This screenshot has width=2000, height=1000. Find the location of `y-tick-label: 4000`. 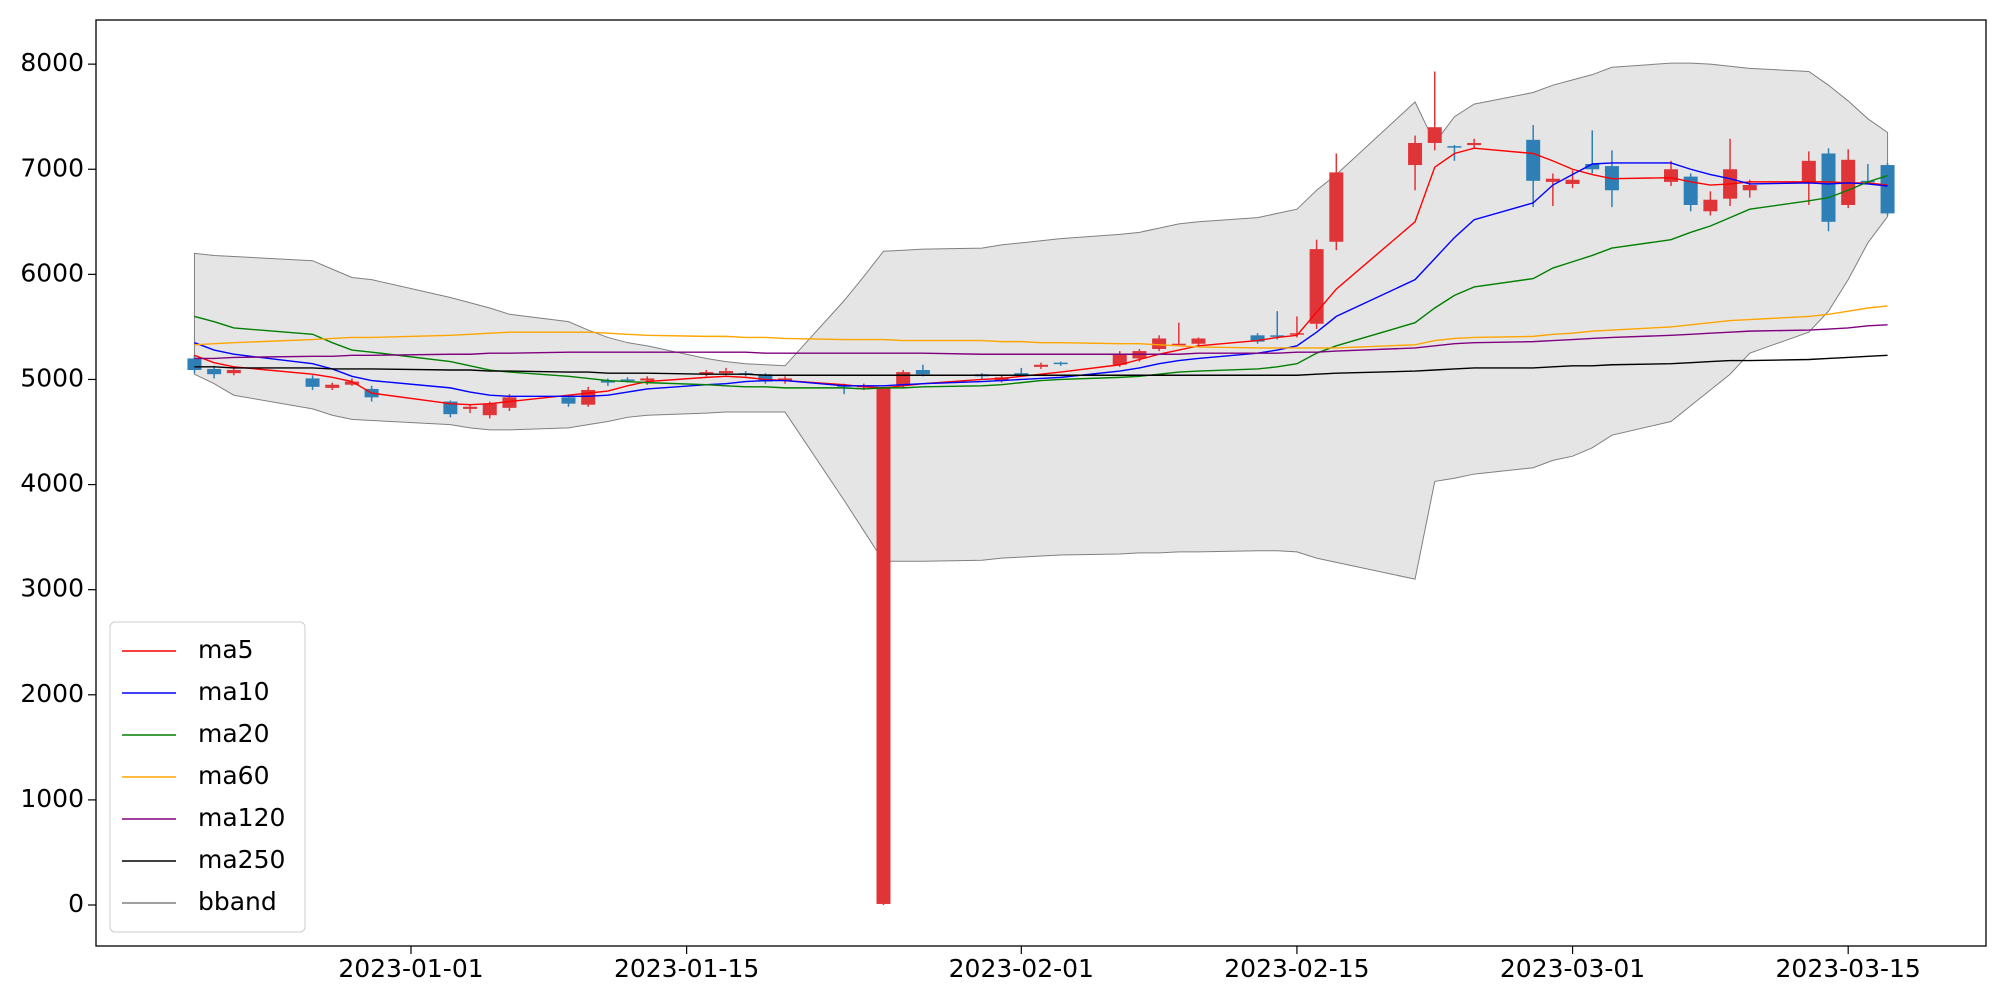

y-tick-label: 4000 is located at coordinates (52, 483).